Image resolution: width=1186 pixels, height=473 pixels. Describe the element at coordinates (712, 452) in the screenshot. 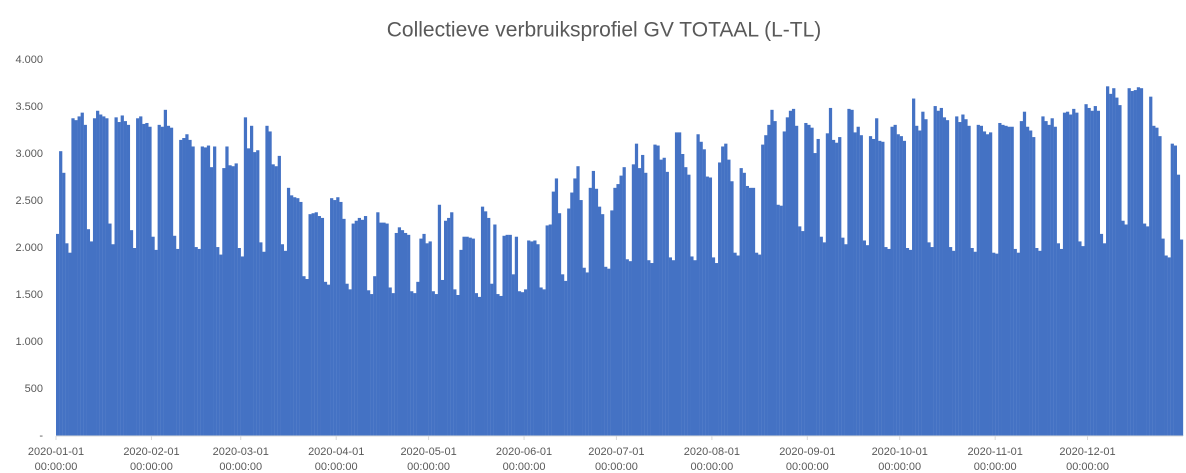

I see `x-tick-label: 2020-08-01` at that location.